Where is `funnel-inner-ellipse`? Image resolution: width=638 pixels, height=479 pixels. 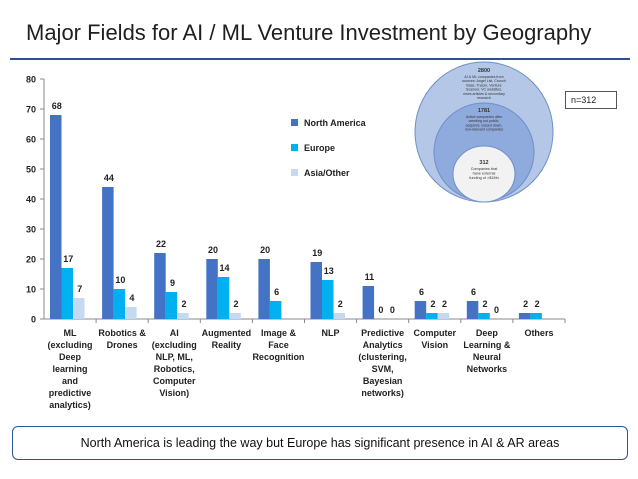 funnel-inner-ellipse is located at coordinates (484, 174).